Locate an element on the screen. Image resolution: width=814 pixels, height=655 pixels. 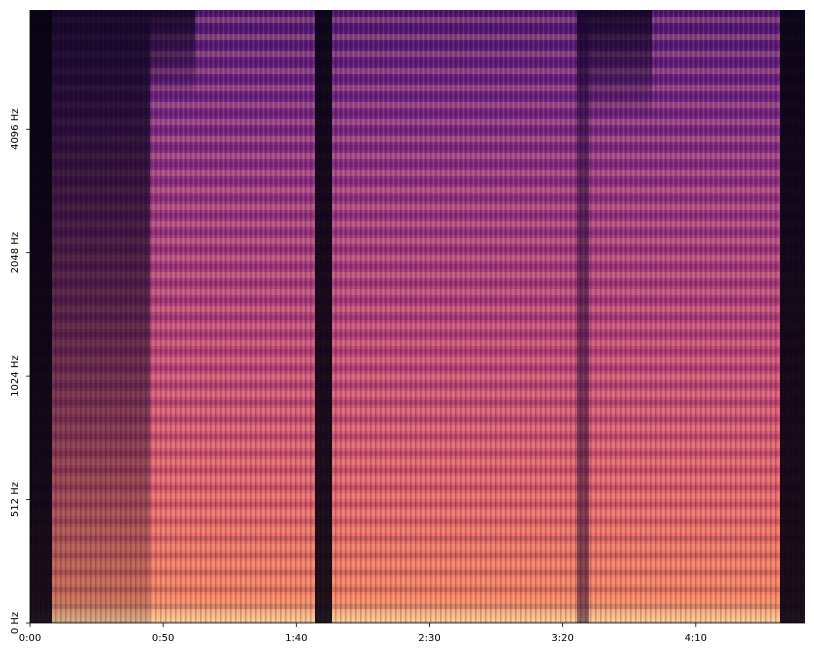
y-tick-label: 2048 Hz is located at coordinates (15, 252).